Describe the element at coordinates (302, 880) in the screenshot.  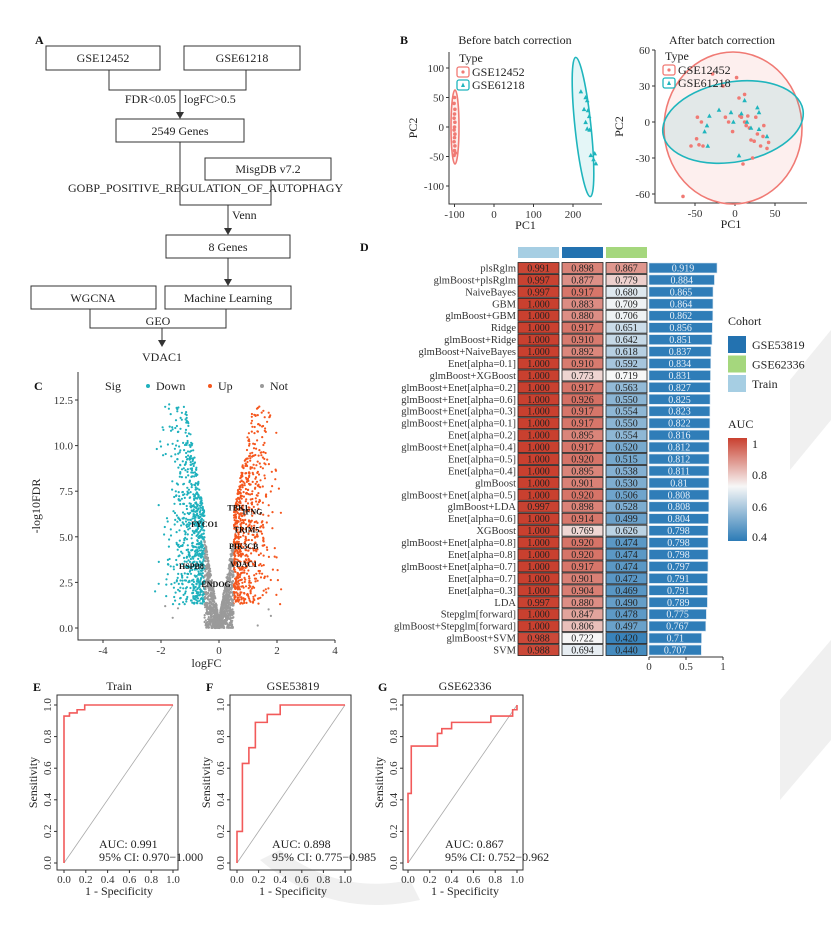
I see `x-tick-label: 0.6` at that location.